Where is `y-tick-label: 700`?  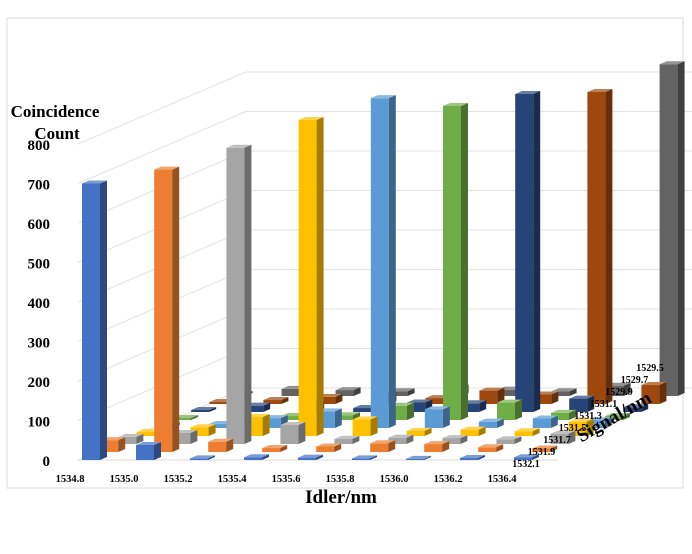
y-tick-label: 700 is located at coordinates (39, 186).